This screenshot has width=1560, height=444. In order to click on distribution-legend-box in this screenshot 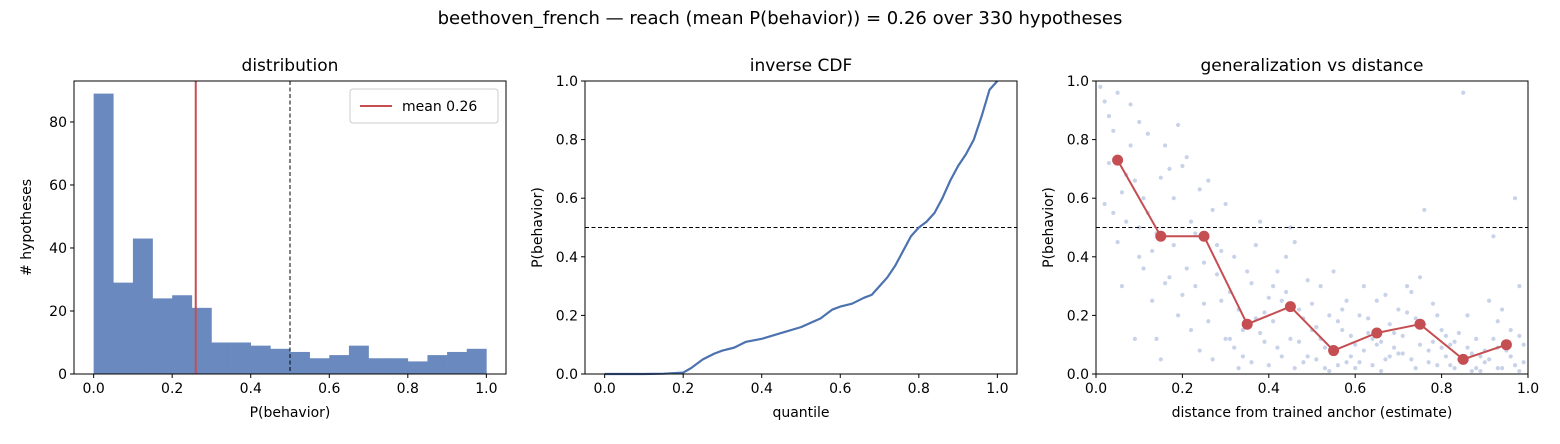, I will do `click(424, 106)`.